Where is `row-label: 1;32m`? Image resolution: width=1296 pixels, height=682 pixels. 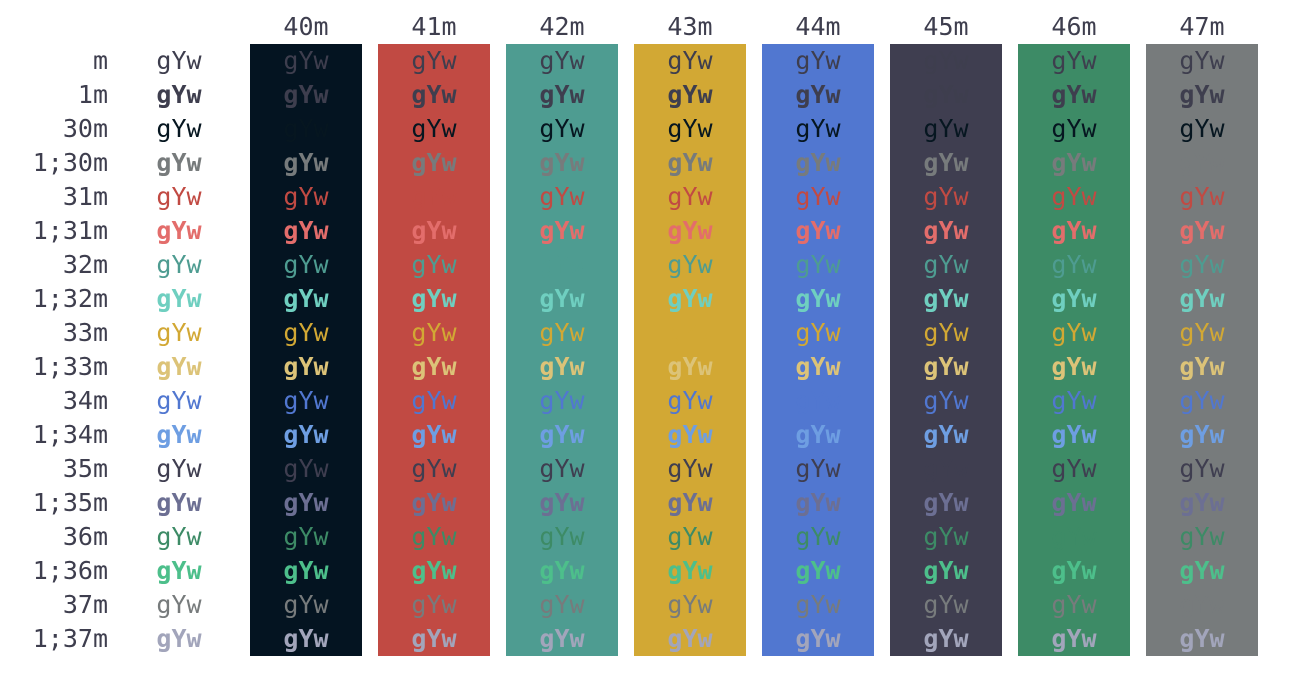
row-label: 1;32m is located at coordinates (70, 298).